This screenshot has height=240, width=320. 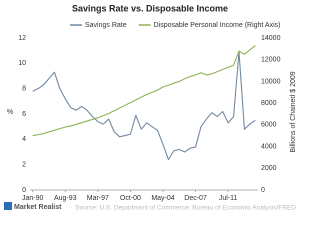 What do you see at coordinates (217, 25) in the screenshot?
I see `legend-label: Disposable Personal Income (Right Axis)` at bounding box center [217, 25].